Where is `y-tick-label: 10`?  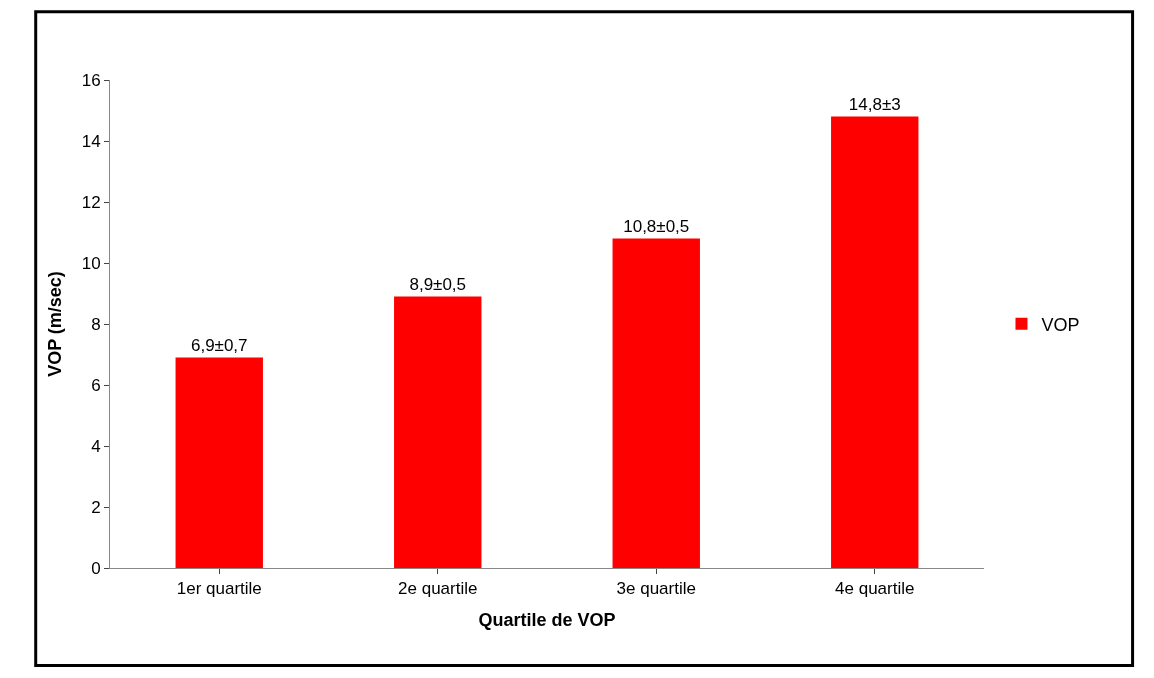
y-tick-label: 10 is located at coordinates (91, 263).